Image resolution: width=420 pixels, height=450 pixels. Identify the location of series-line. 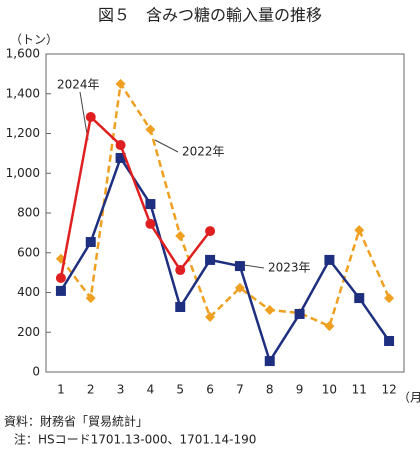
(135, 196).